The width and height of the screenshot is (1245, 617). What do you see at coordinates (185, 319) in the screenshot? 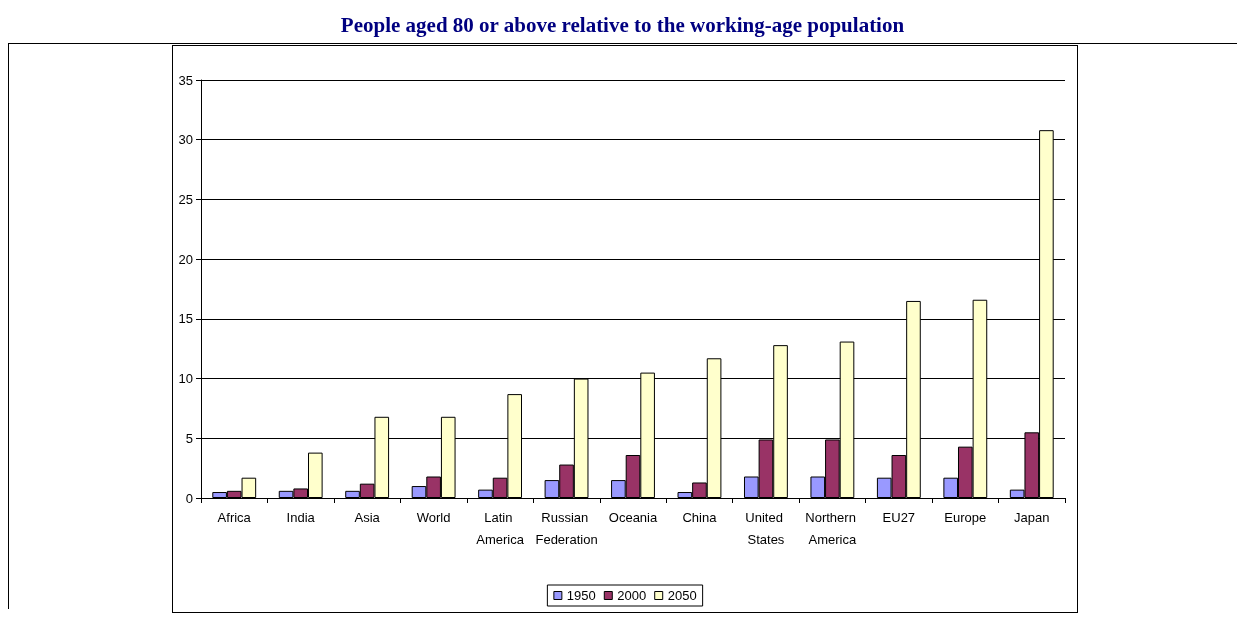
I see `y-tick-label: 15` at bounding box center [185, 319].